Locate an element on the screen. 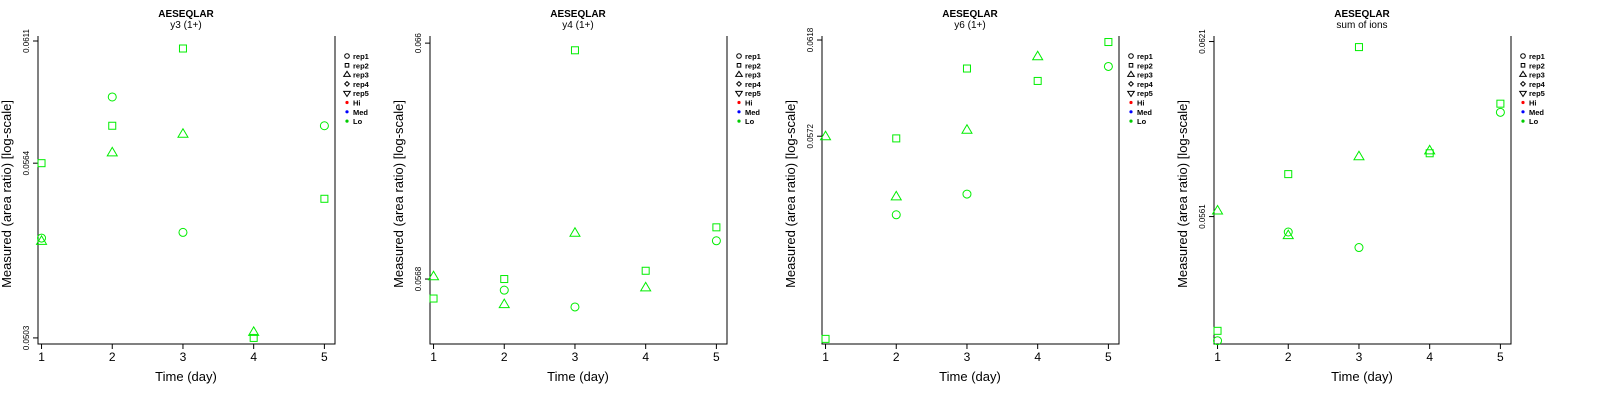  plot-frame is located at coordinates (578, 190).